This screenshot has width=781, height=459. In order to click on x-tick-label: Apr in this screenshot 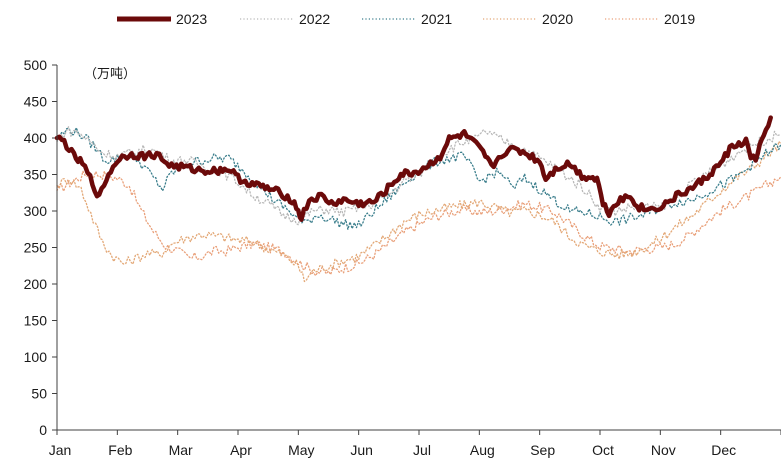, I will do `click(241, 450)`.